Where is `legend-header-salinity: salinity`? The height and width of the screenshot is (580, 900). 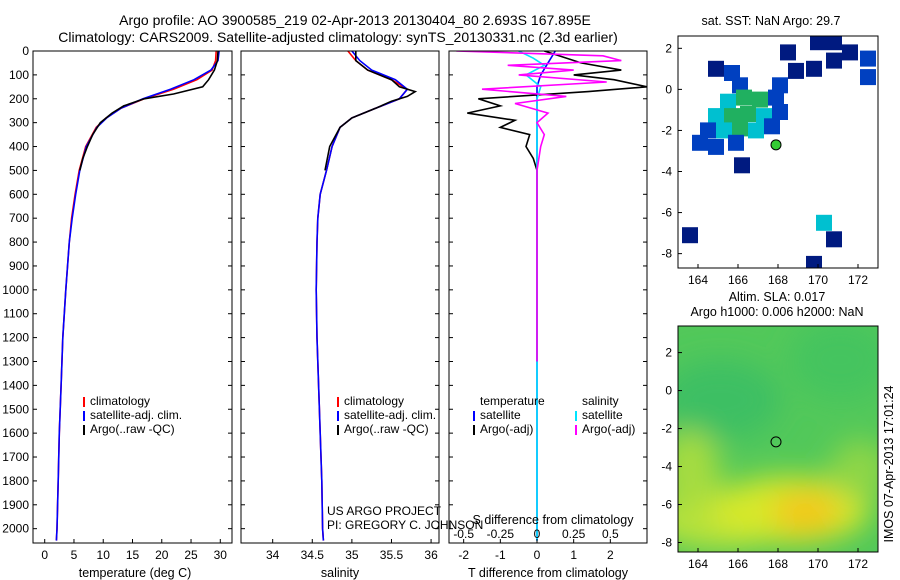 legend-header-salinity: salinity is located at coordinates (600, 401).